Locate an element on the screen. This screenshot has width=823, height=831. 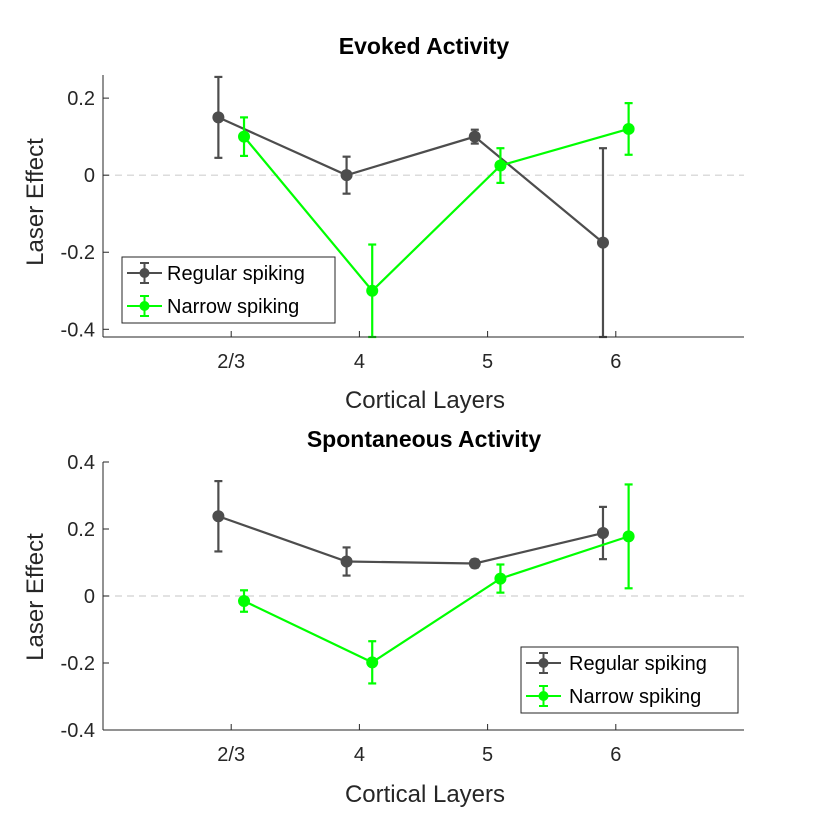
spontaneous-x-tick-label: 6 is located at coordinates (615, 755).